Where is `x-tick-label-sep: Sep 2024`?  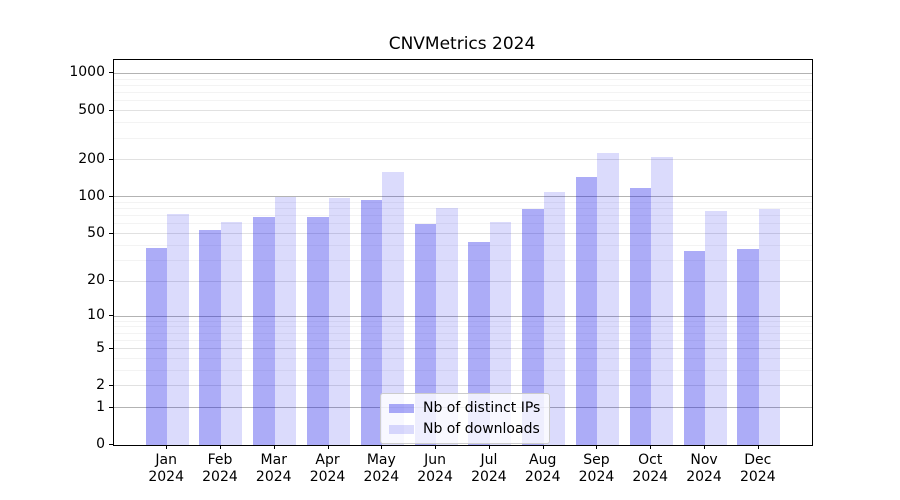 x-tick-label-sep: Sep 2024 is located at coordinates (596, 469).